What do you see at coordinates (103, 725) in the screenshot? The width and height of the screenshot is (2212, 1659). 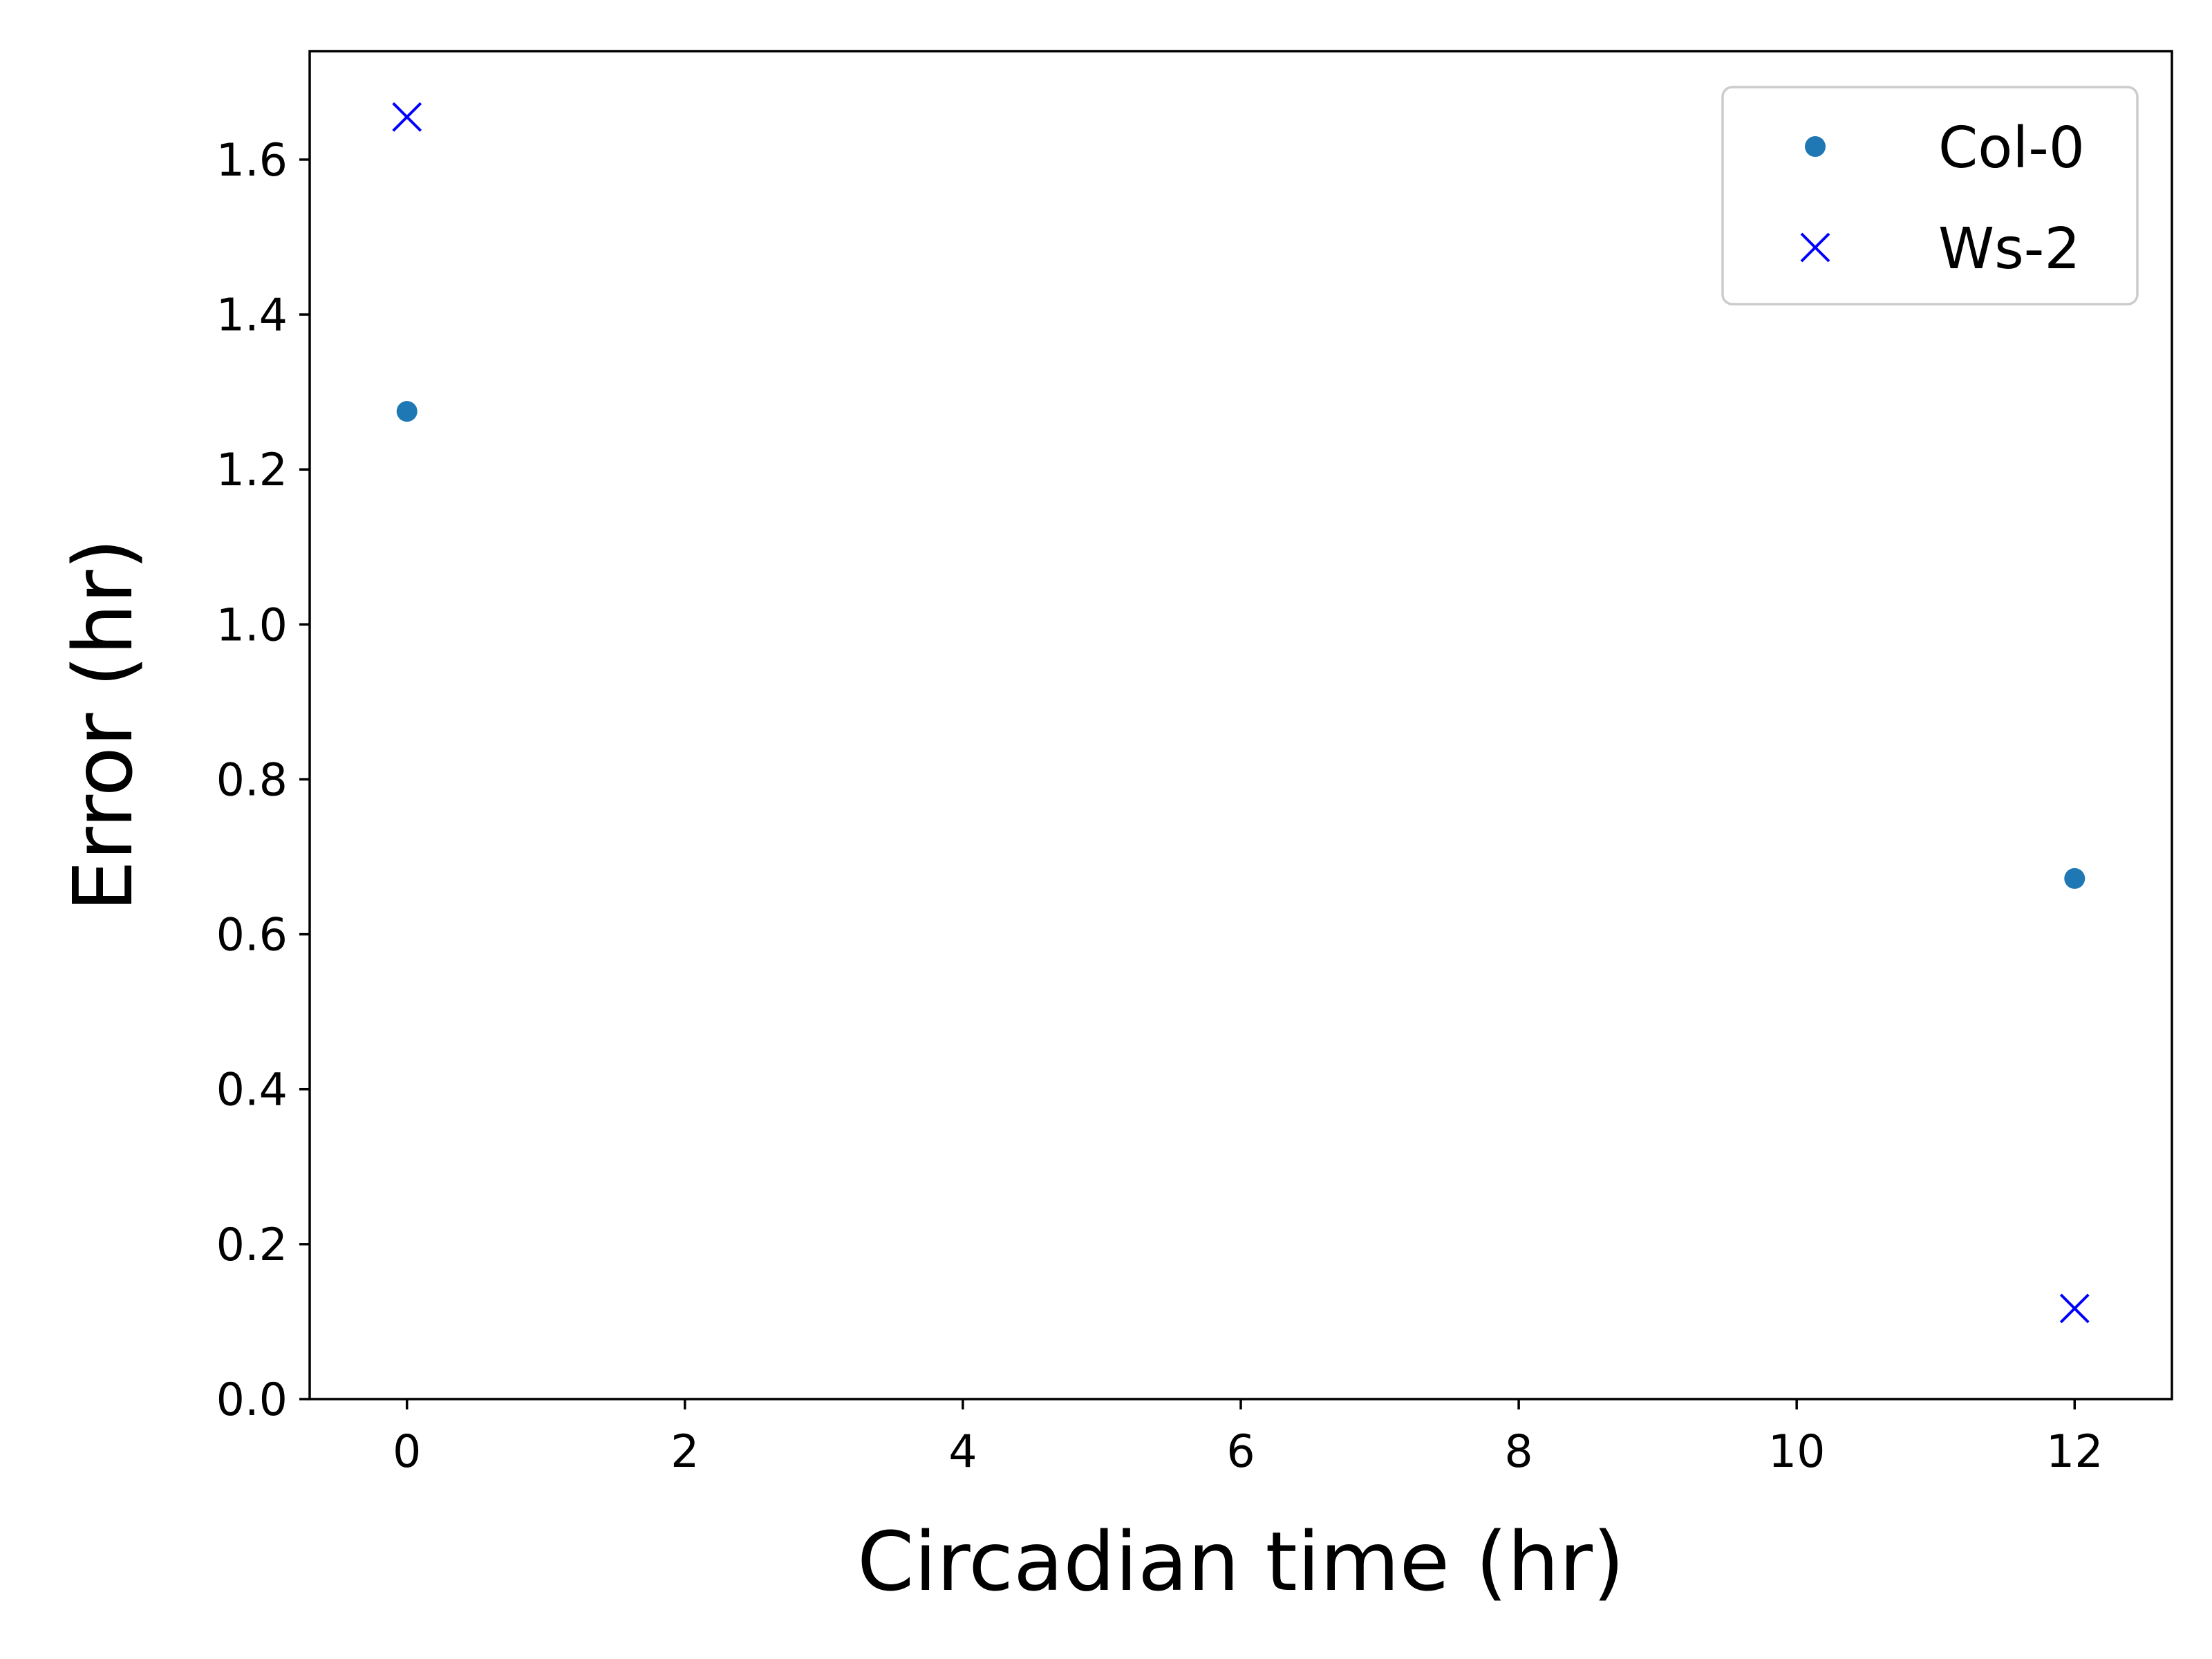 I see `y-axis-title: Error (hr)` at bounding box center [103, 725].